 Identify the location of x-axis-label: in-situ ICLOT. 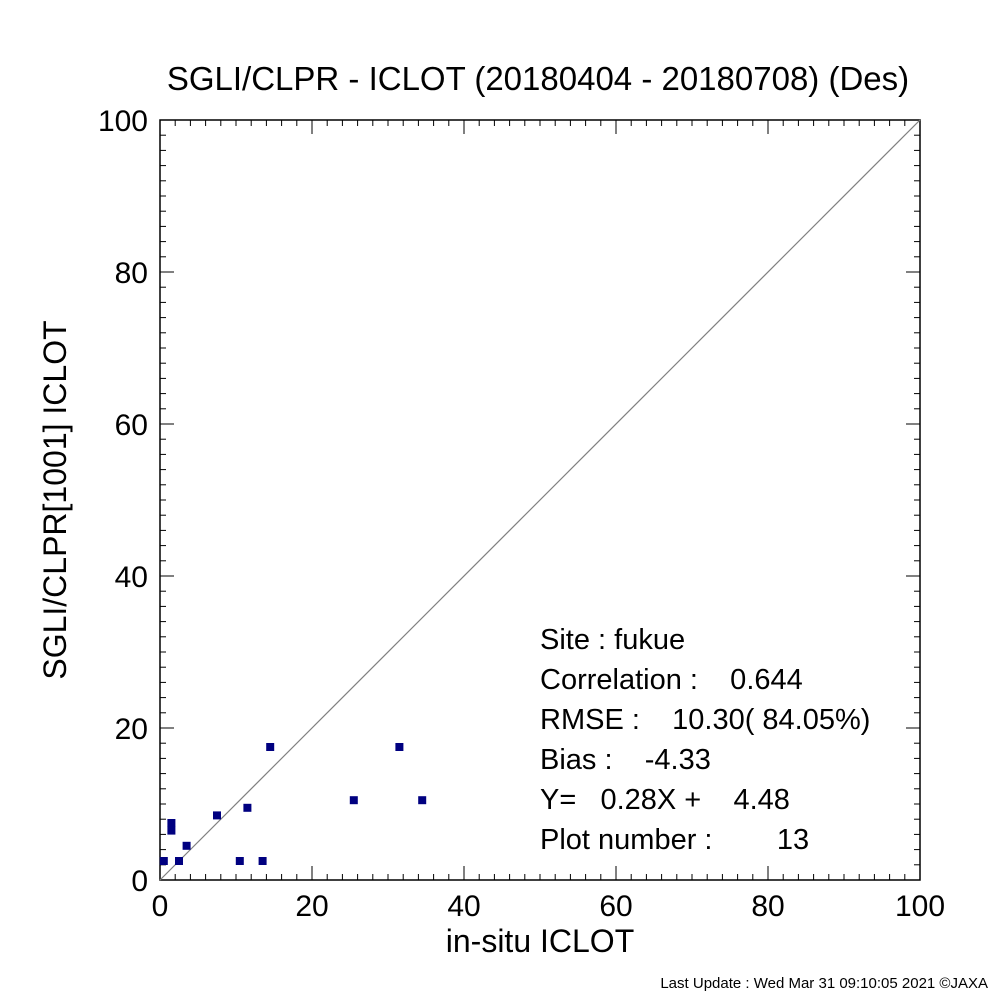
(540, 941).